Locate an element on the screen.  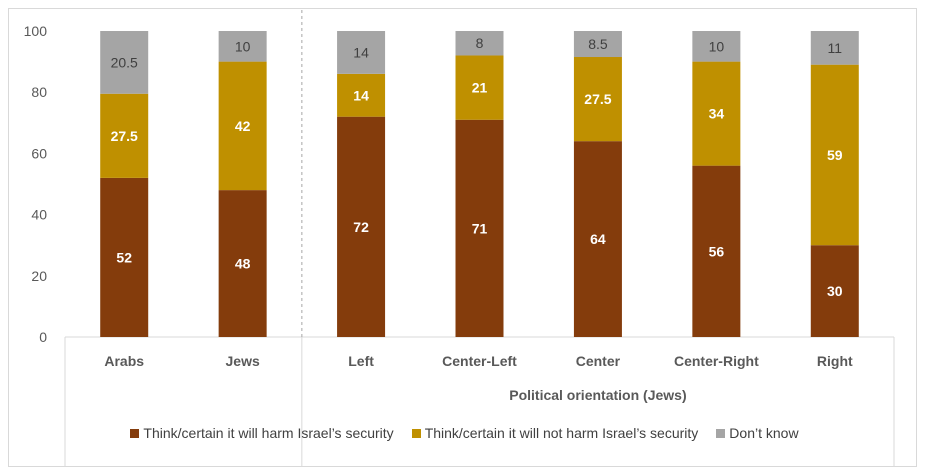
data-label: 34 is located at coordinates (717, 114).